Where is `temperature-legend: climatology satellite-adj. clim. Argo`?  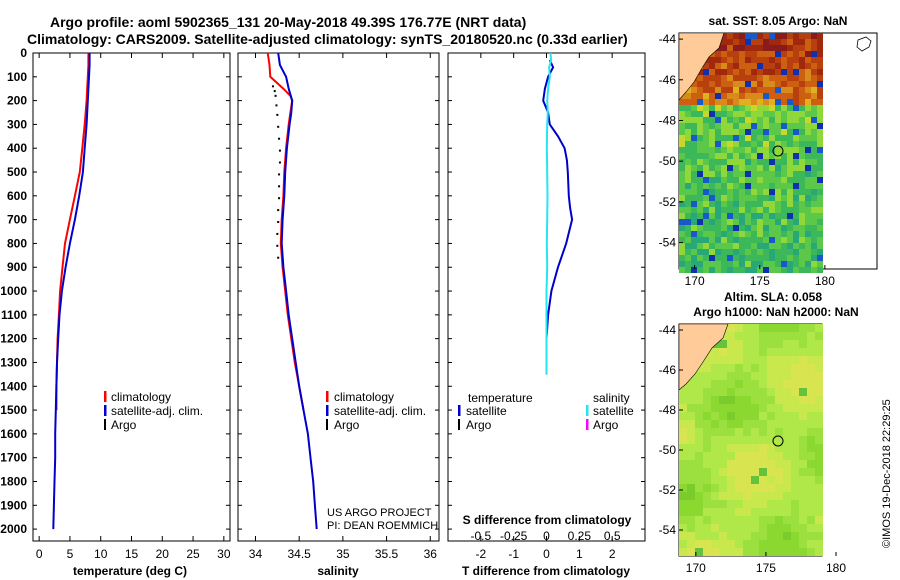
temperature-legend: climatology satellite-adj. clim. Argo is located at coordinates (153, 411).